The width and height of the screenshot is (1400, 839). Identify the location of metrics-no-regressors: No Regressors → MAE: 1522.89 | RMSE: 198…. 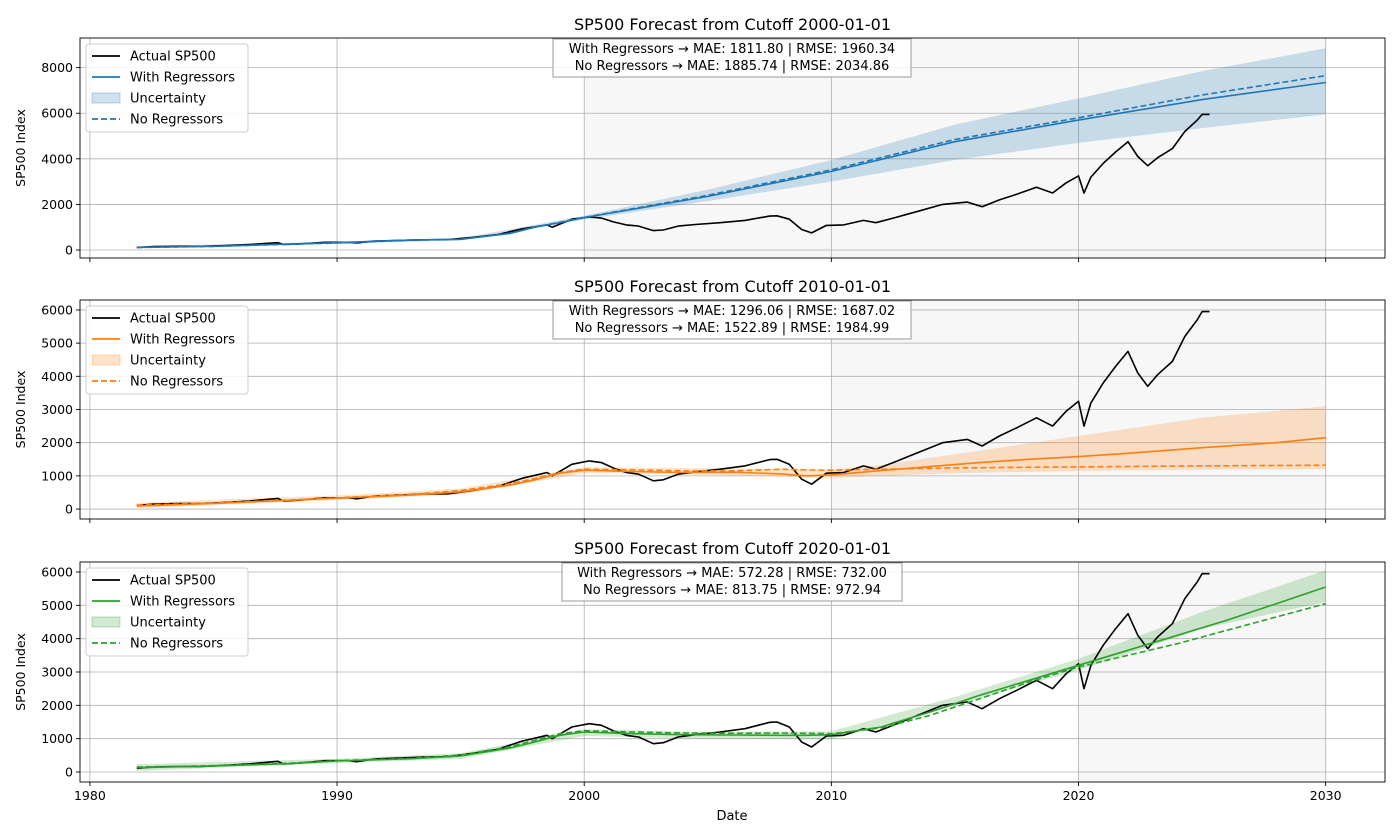
(732, 328).